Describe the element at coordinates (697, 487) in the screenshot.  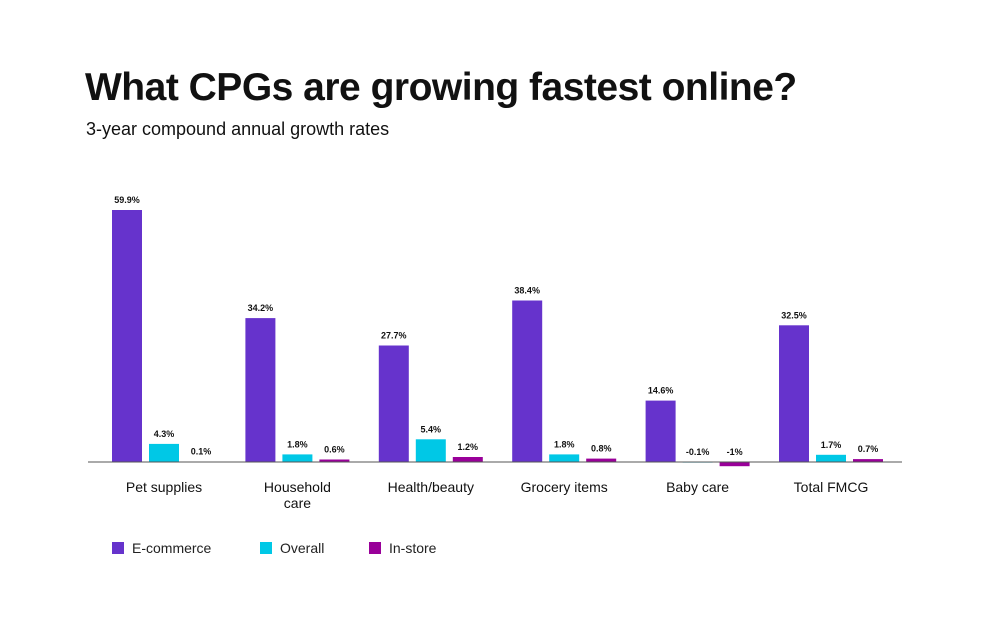
I see `category-label: Baby care` at that location.